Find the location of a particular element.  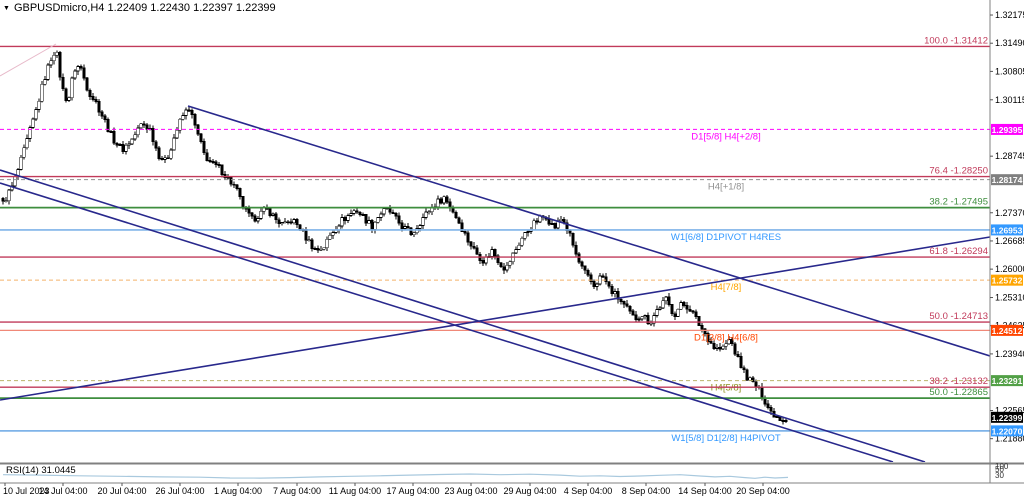

fib-level-label: 50.0 -1.24713 is located at coordinates (958, 316).